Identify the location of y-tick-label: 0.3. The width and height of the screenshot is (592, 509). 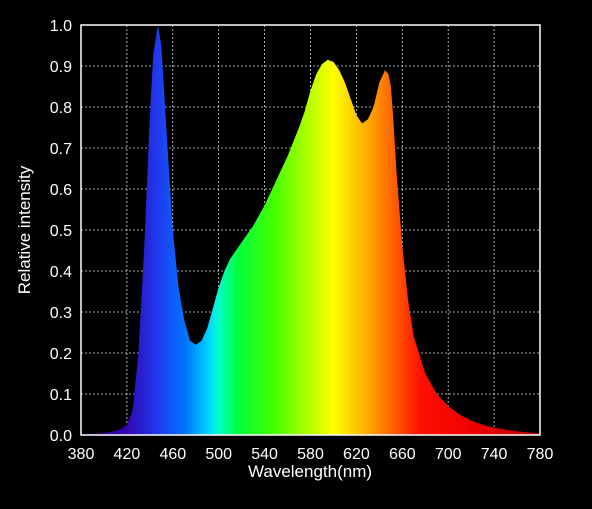
(61, 313).